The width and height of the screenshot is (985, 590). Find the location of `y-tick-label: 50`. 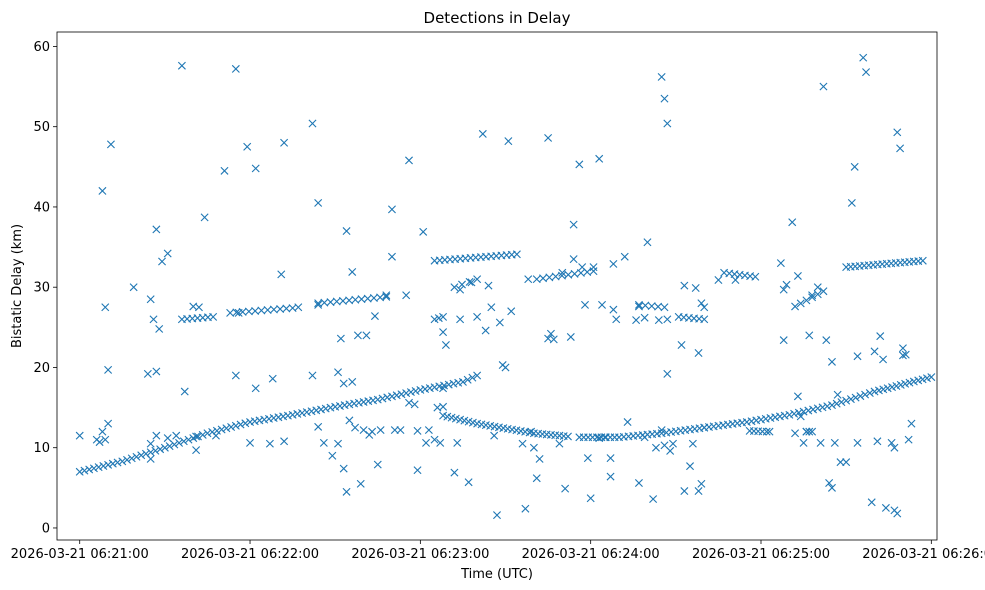

y-tick-label: 50 is located at coordinates (41, 127).